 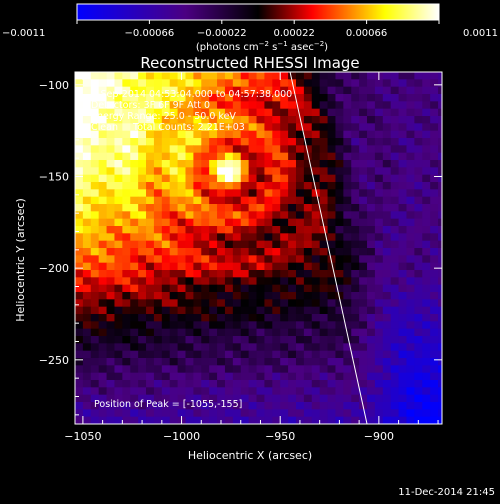 What do you see at coordinates (379, 436) in the screenshot?
I see `x-tick-label: −900` at bounding box center [379, 436].